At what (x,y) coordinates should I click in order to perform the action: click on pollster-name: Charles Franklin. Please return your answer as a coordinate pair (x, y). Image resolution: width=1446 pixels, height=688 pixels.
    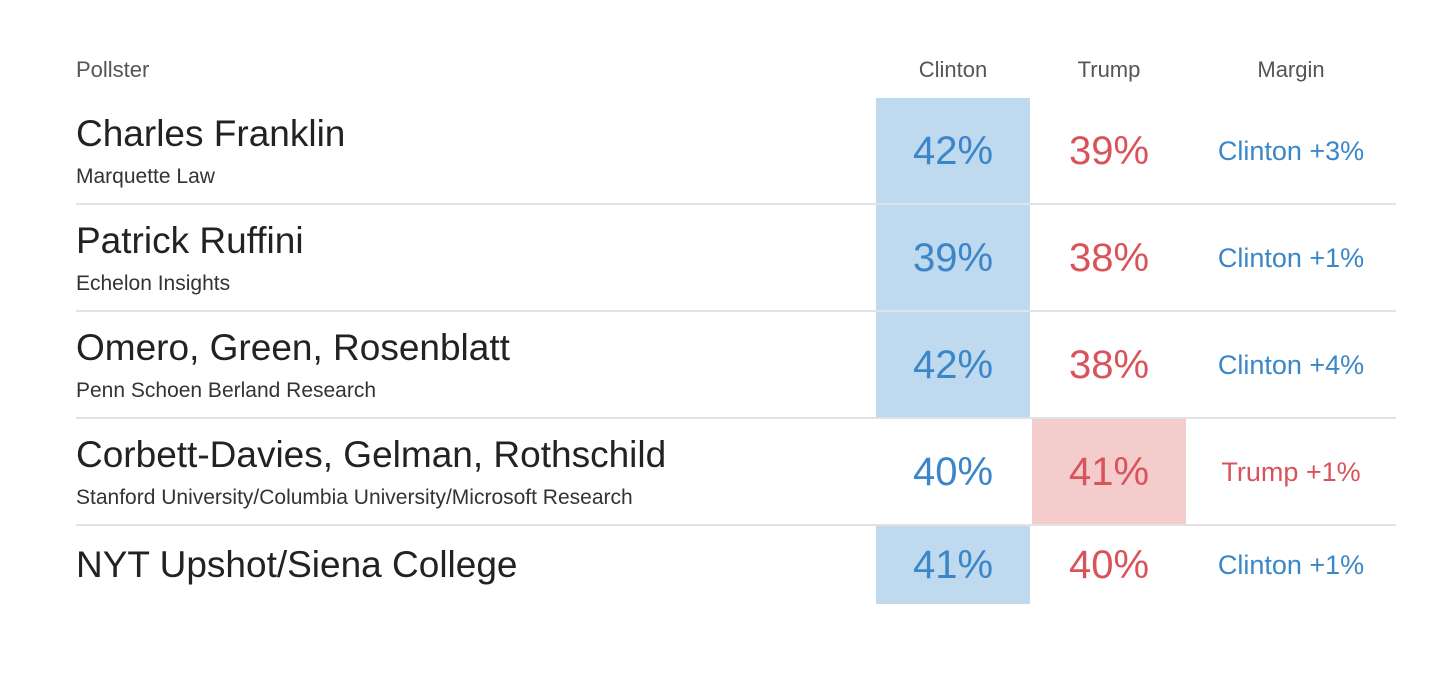
    Looking at the image, I should click on (211, 133).